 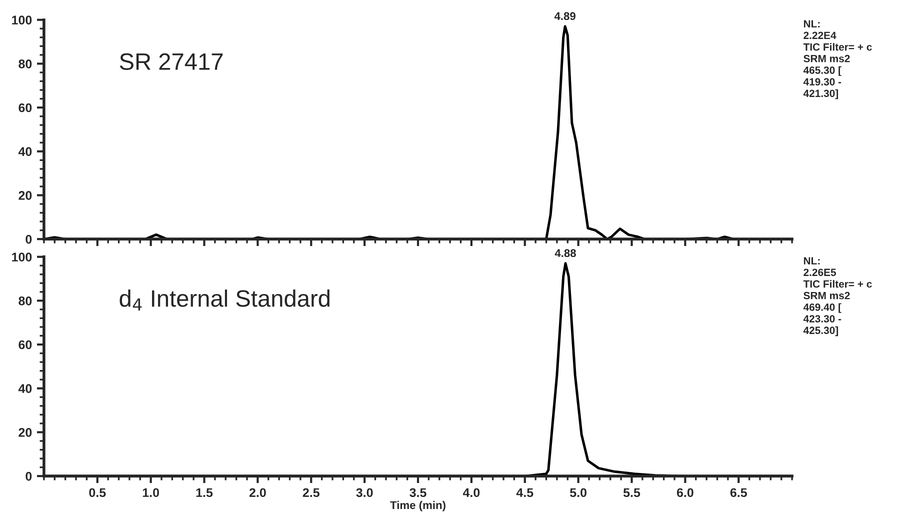 What do you see at coordinates (685, 493) in the screenshot?
I see `x-tick-label: 6.0` at bounding box center [685, 493].